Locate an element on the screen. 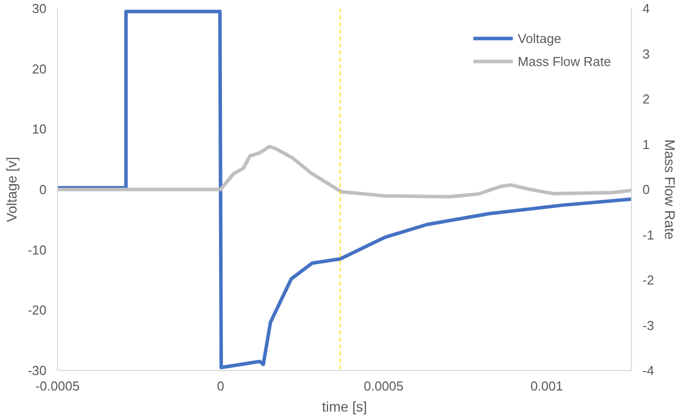 The height and width of the screenshot is (417, 681). y2-tick-label: -4 is located at coordinates (648, 370).